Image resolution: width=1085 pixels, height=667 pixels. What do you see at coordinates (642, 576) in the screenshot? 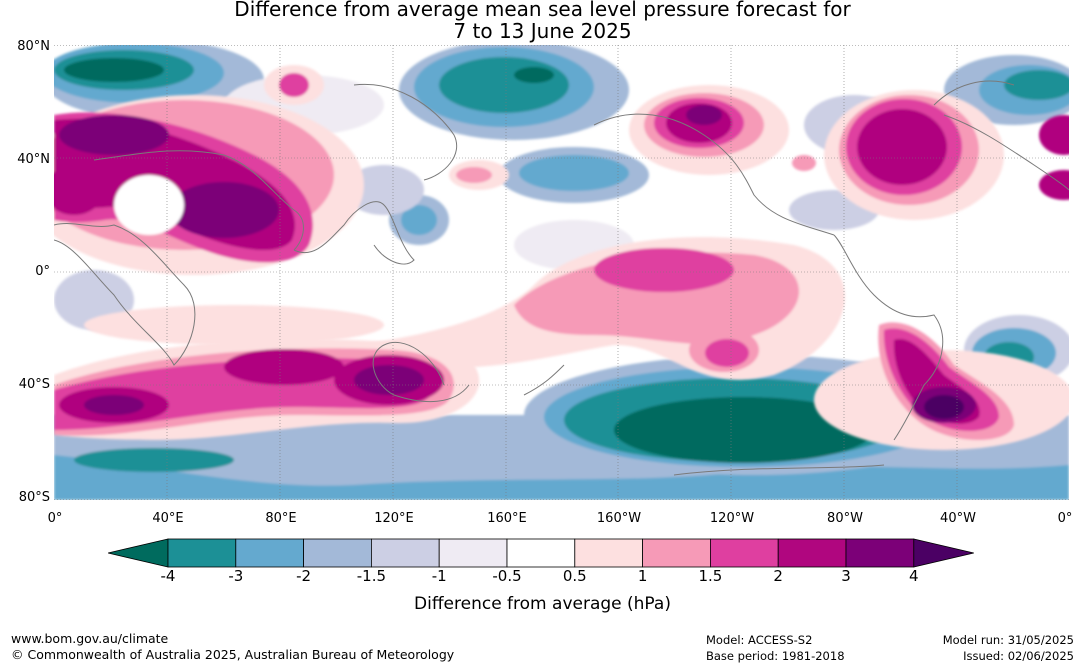
I see `colorbar-tick-label: 1` at bounding box center [642, 576].